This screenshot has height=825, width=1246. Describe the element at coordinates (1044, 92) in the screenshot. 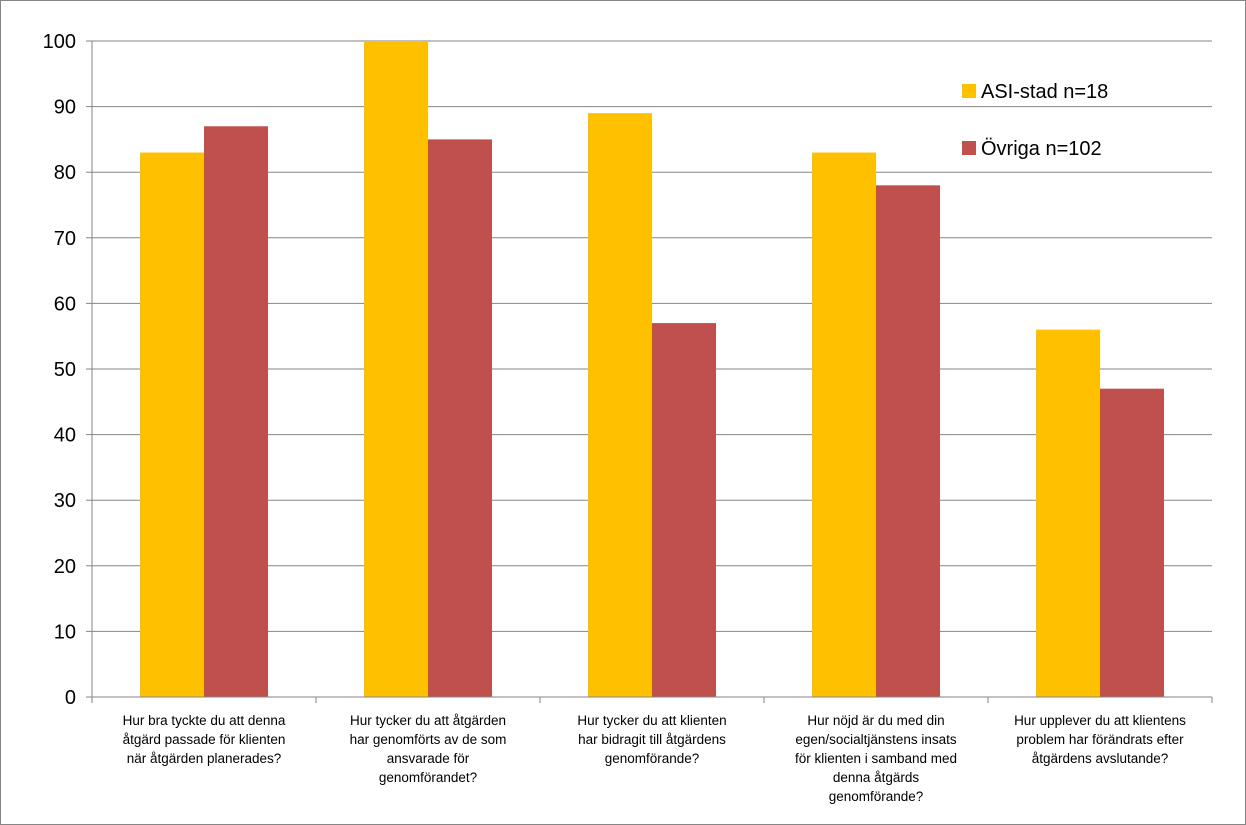

I see `legend-label-asi-stad: ASI-stad n=18` at that location.